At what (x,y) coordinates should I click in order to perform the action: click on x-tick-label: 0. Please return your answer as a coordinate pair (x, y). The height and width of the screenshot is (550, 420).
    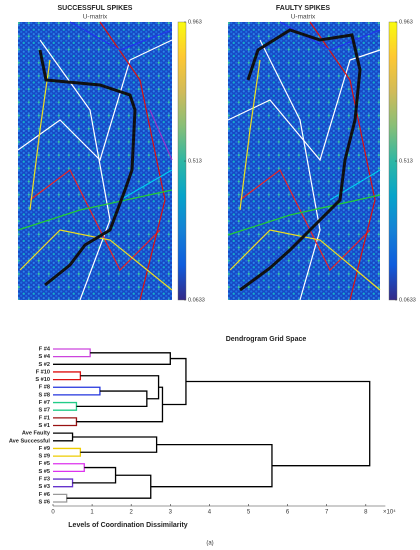
    Looking at the image, I should click on (53, 513).